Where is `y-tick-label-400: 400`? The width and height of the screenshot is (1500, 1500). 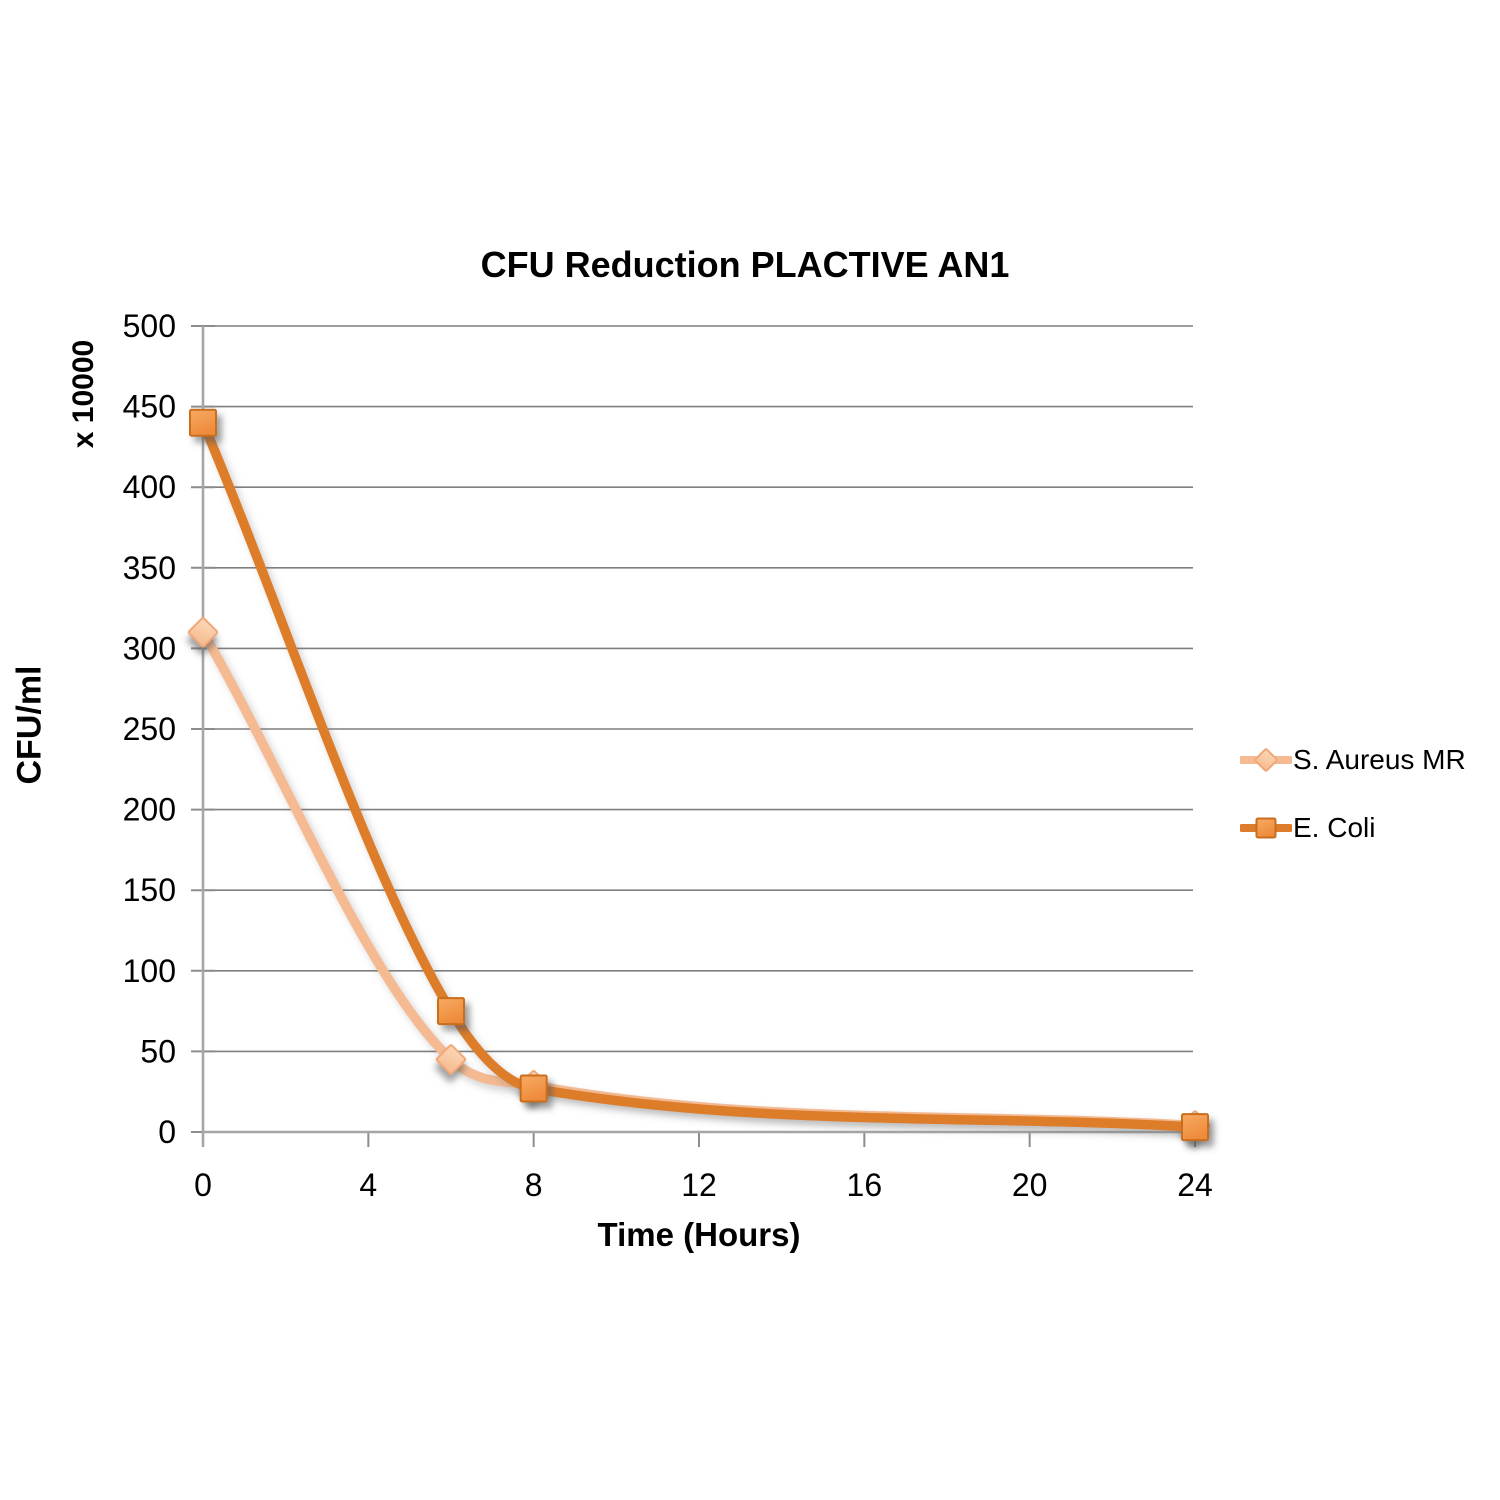
y-tick-label-400: 400 is located at coordinates (149, 487).